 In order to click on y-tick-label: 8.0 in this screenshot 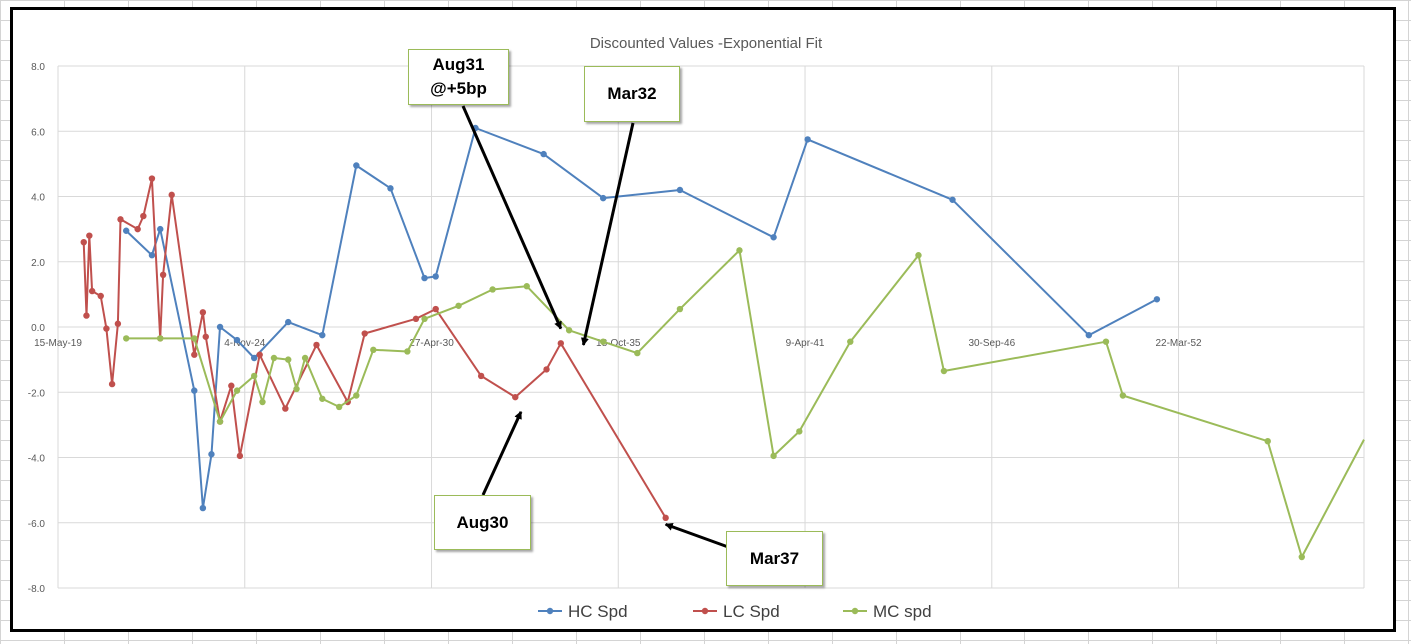, I will do `click(38, 67)`.